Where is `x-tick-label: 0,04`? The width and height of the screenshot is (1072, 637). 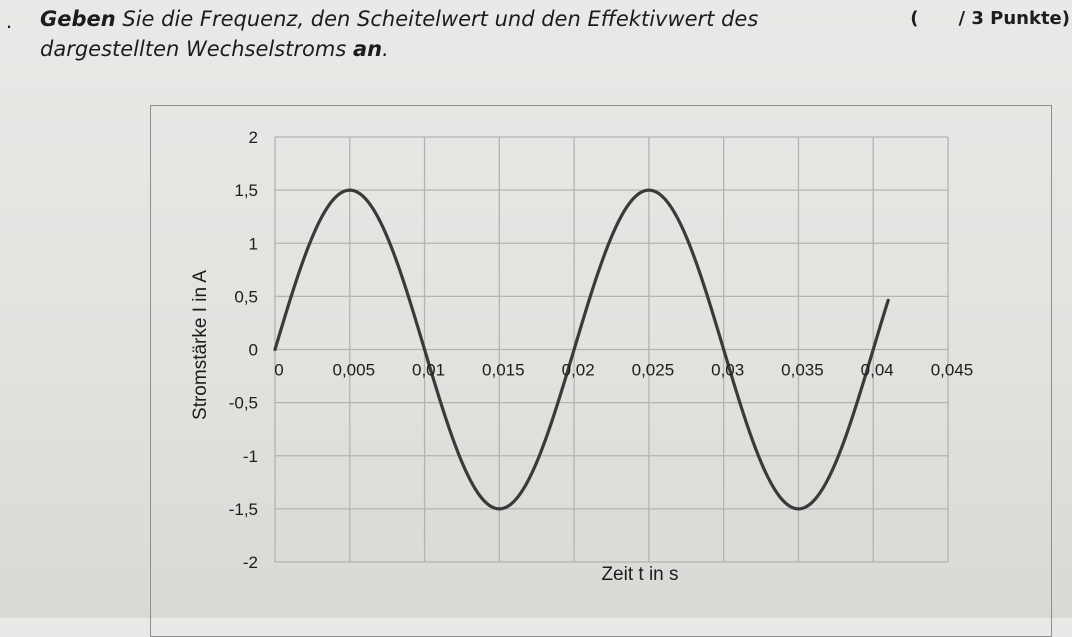
x-tick-label: 0,04 is located at coordinates (877, 370).